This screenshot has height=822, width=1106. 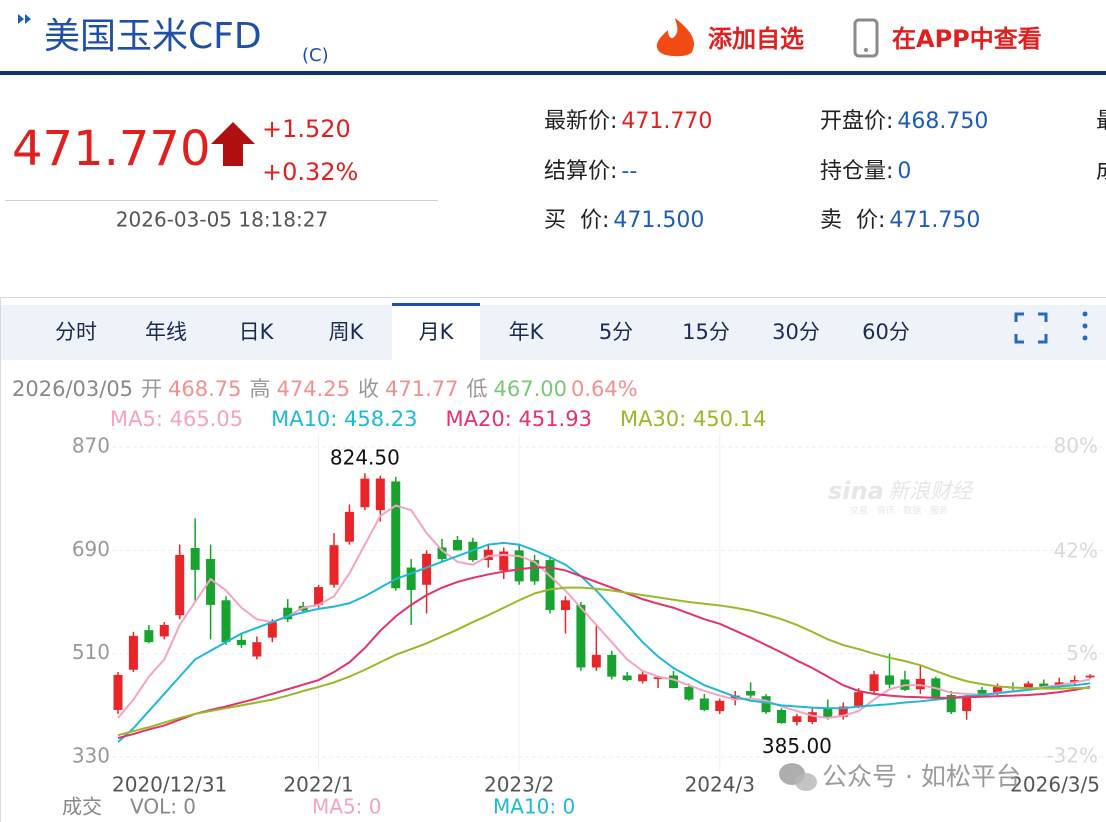 What do you see at coordinates (756, 39) in the screenshot?
I see `add-watchlist-label: 添加自选` at bounding box center [756, 39].